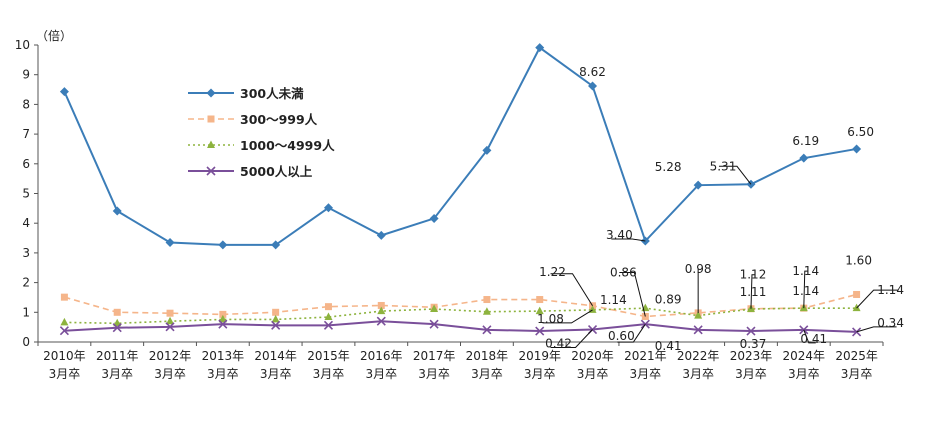 Image resolution: width=931 pixels, height=428 pixels. What do you see at coordinates (223, 356) in the screenshot?
I see `x-tick-label: 2013年` at bounding box center [223, 356].